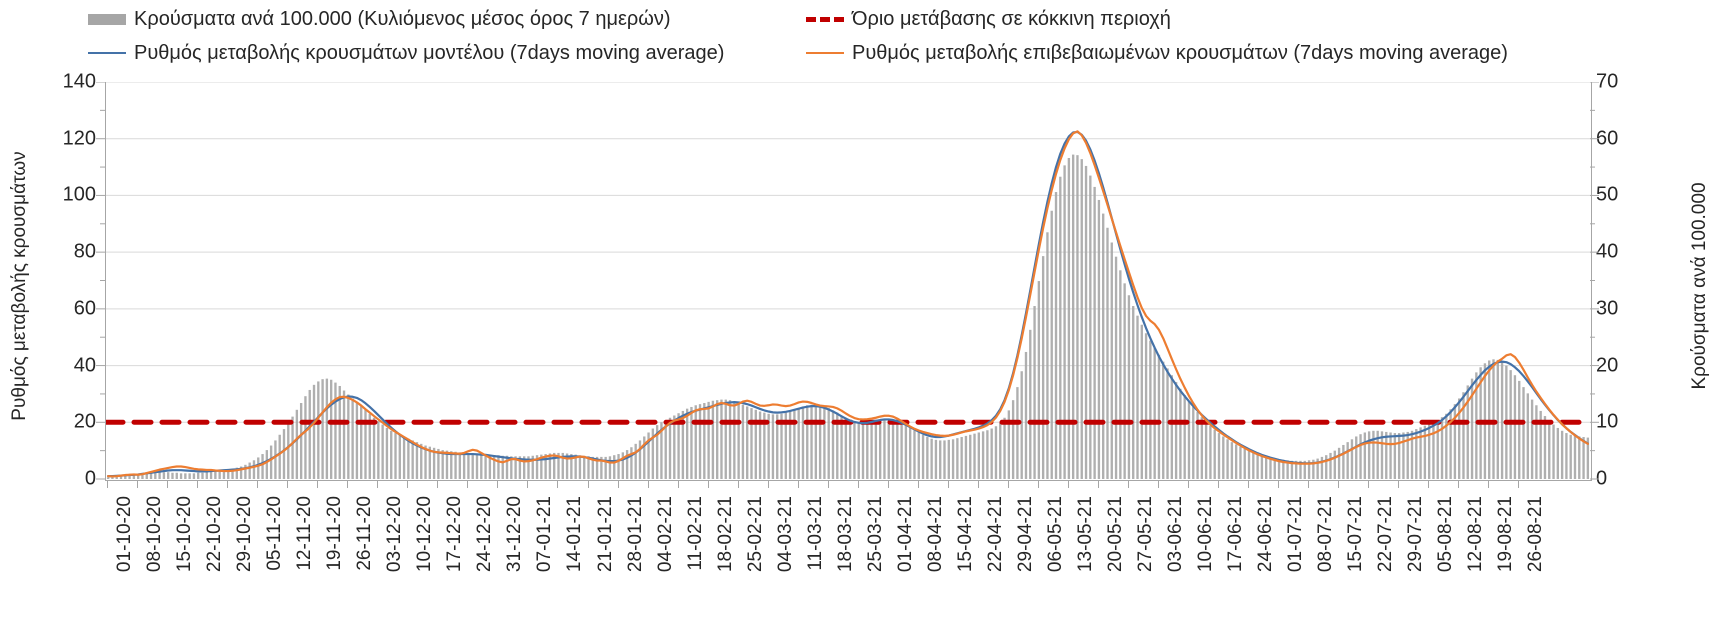 The width and height of the screenshot is (1712, 621). I want to click on y-axis-right-title: Κρούσματα ανά 100.000, so click(1699, 286).